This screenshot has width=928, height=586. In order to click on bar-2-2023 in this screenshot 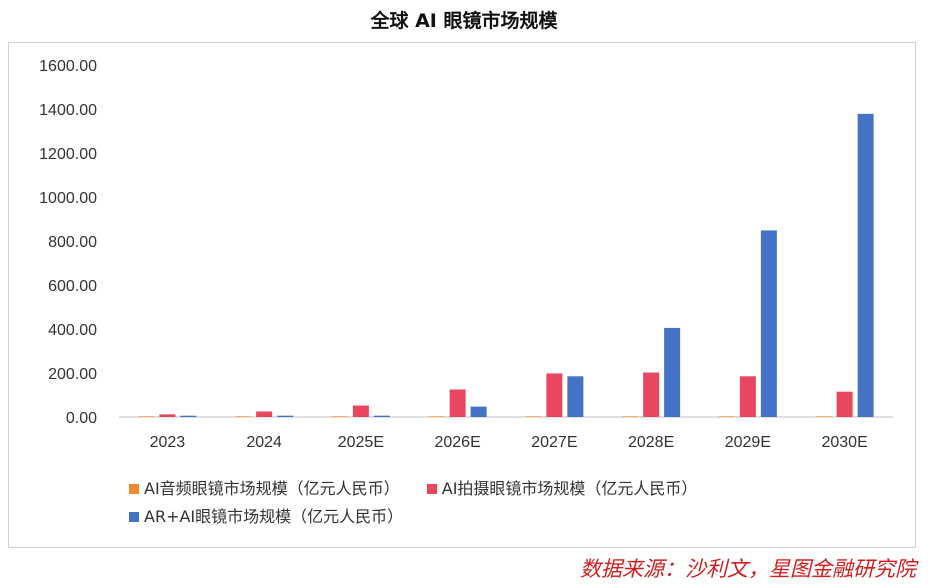, I will do `click(188, 416)`.